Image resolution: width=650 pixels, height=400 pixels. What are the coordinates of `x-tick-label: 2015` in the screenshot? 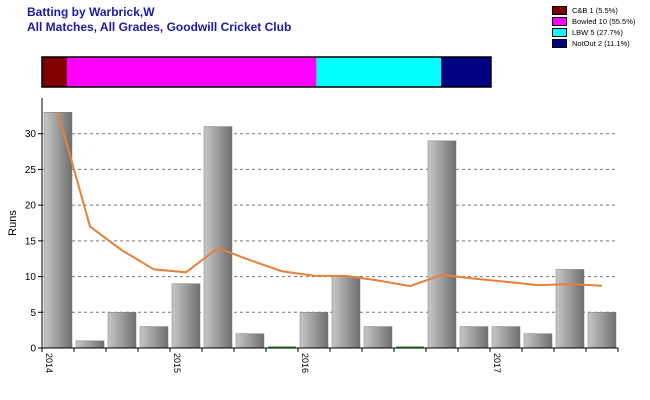 It's located at (177, 363).